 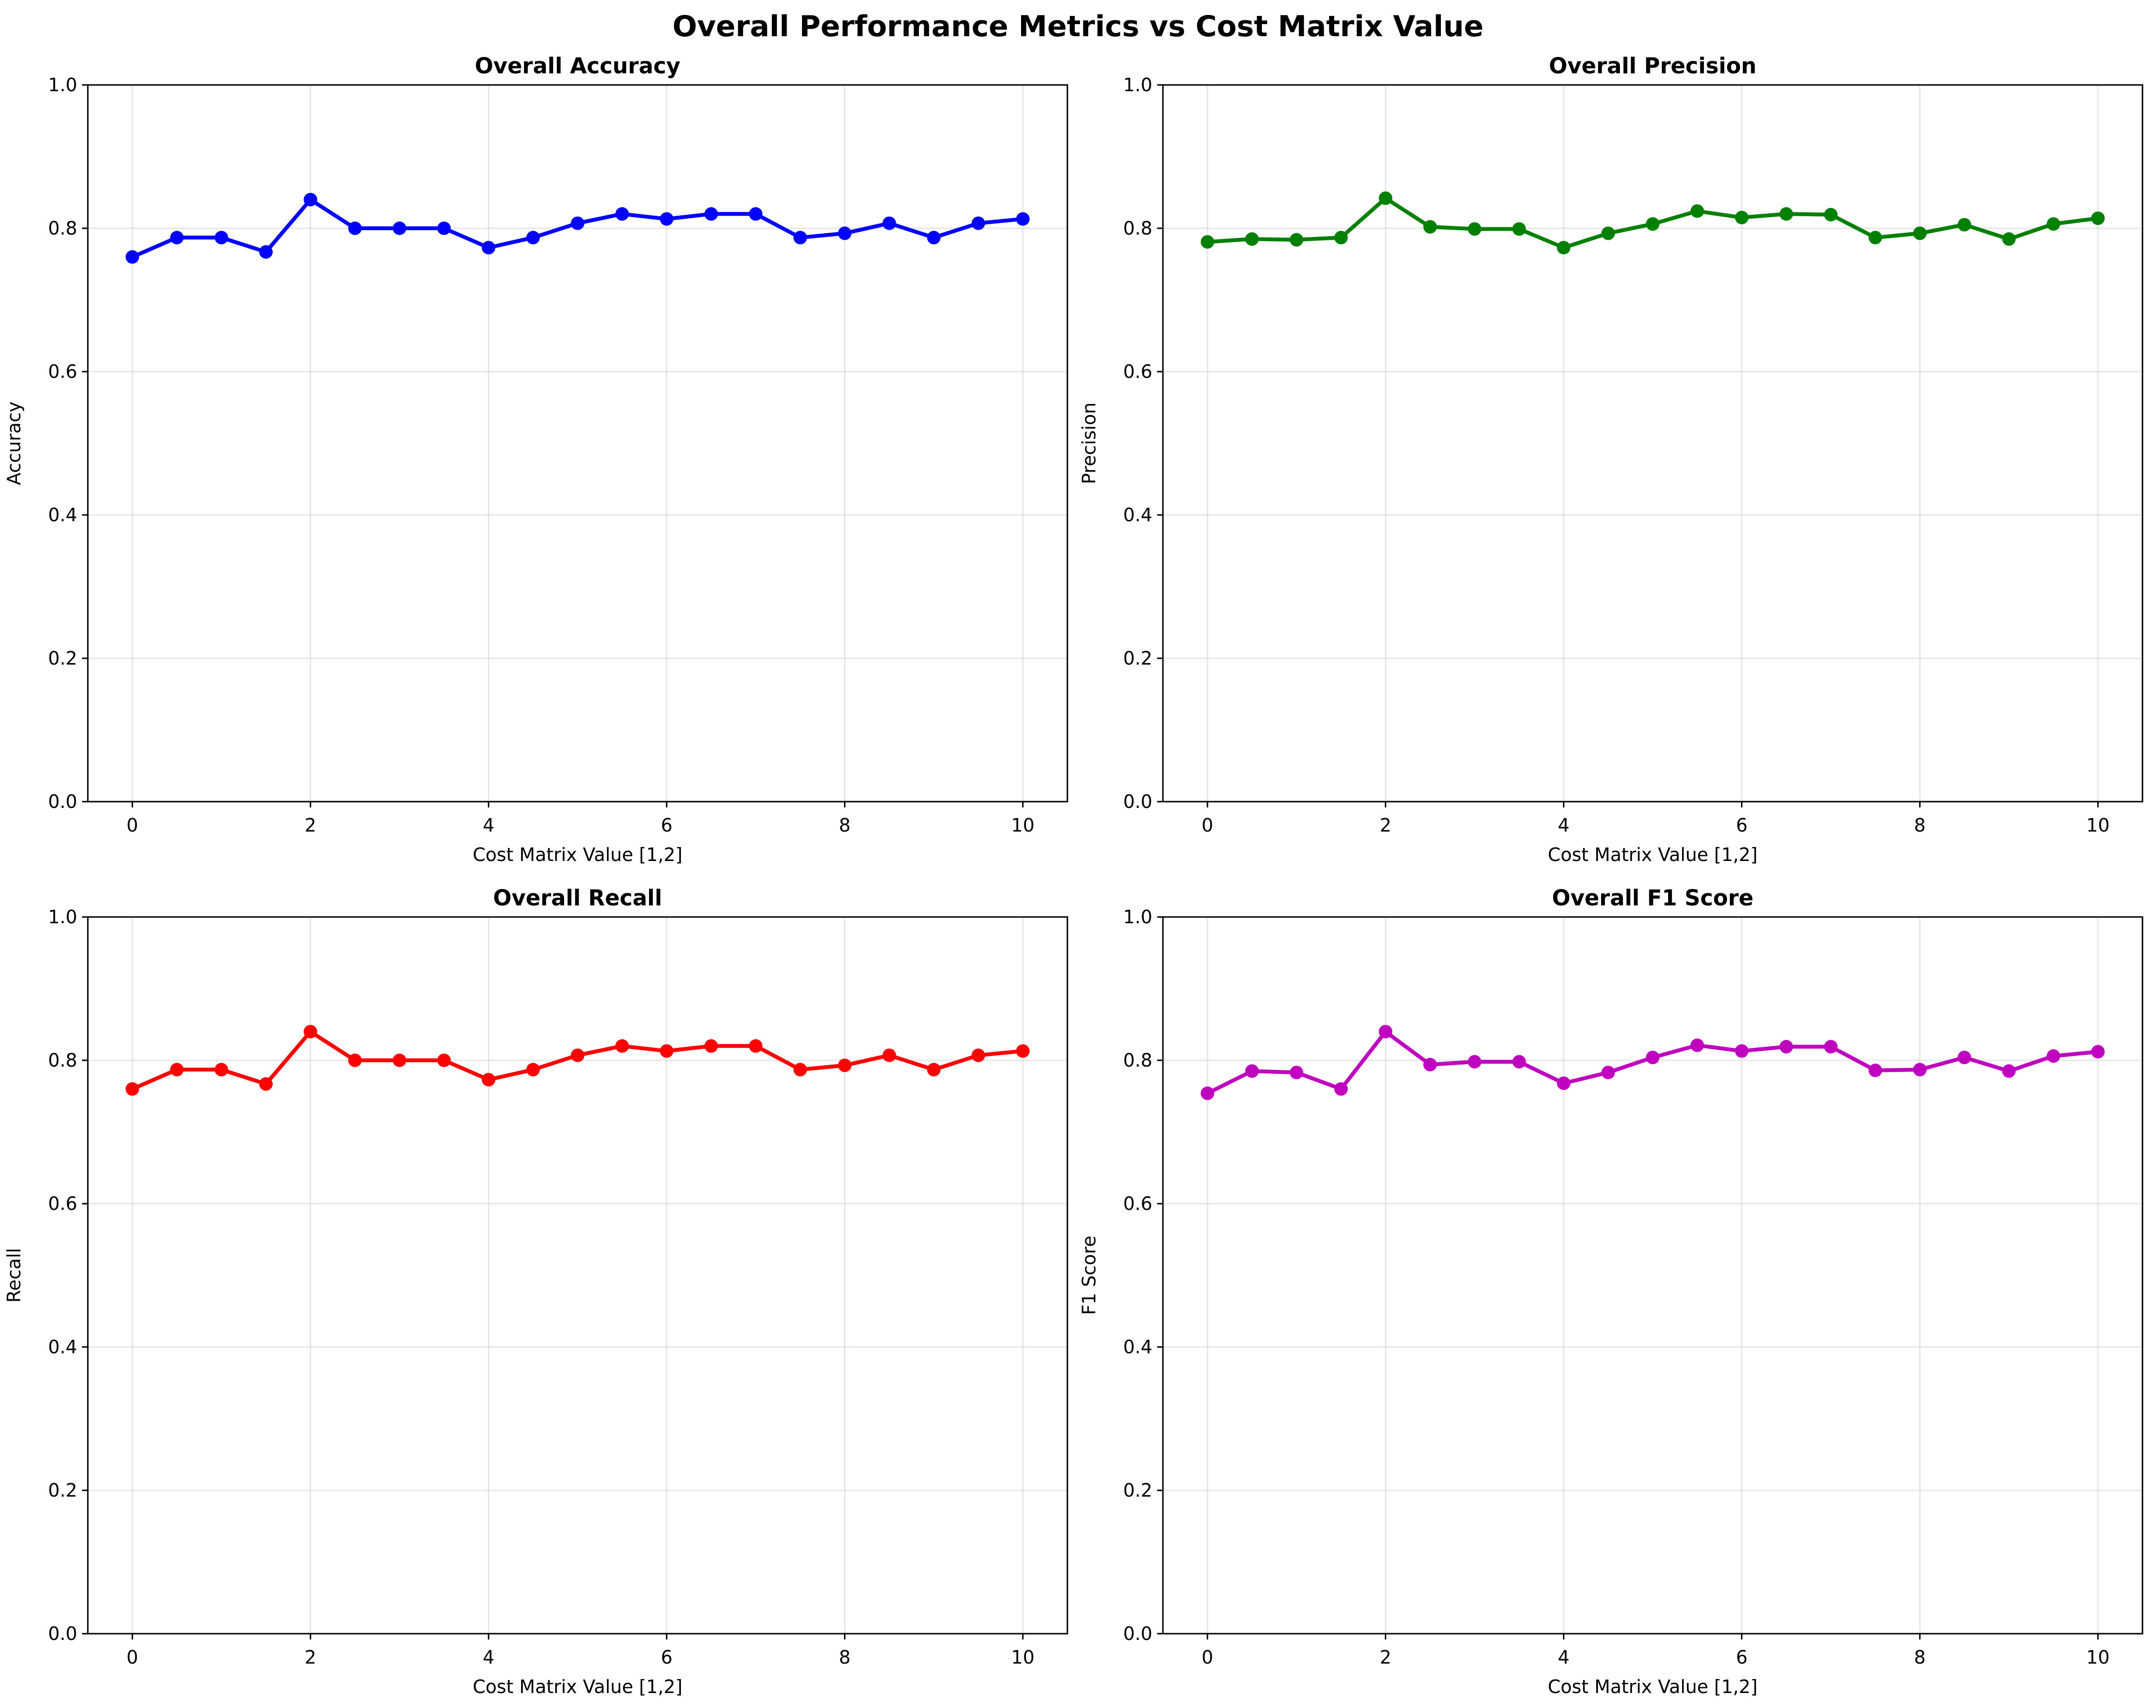 I want to click on panel-title: Overall Precision, so click(x=1652, y=66).